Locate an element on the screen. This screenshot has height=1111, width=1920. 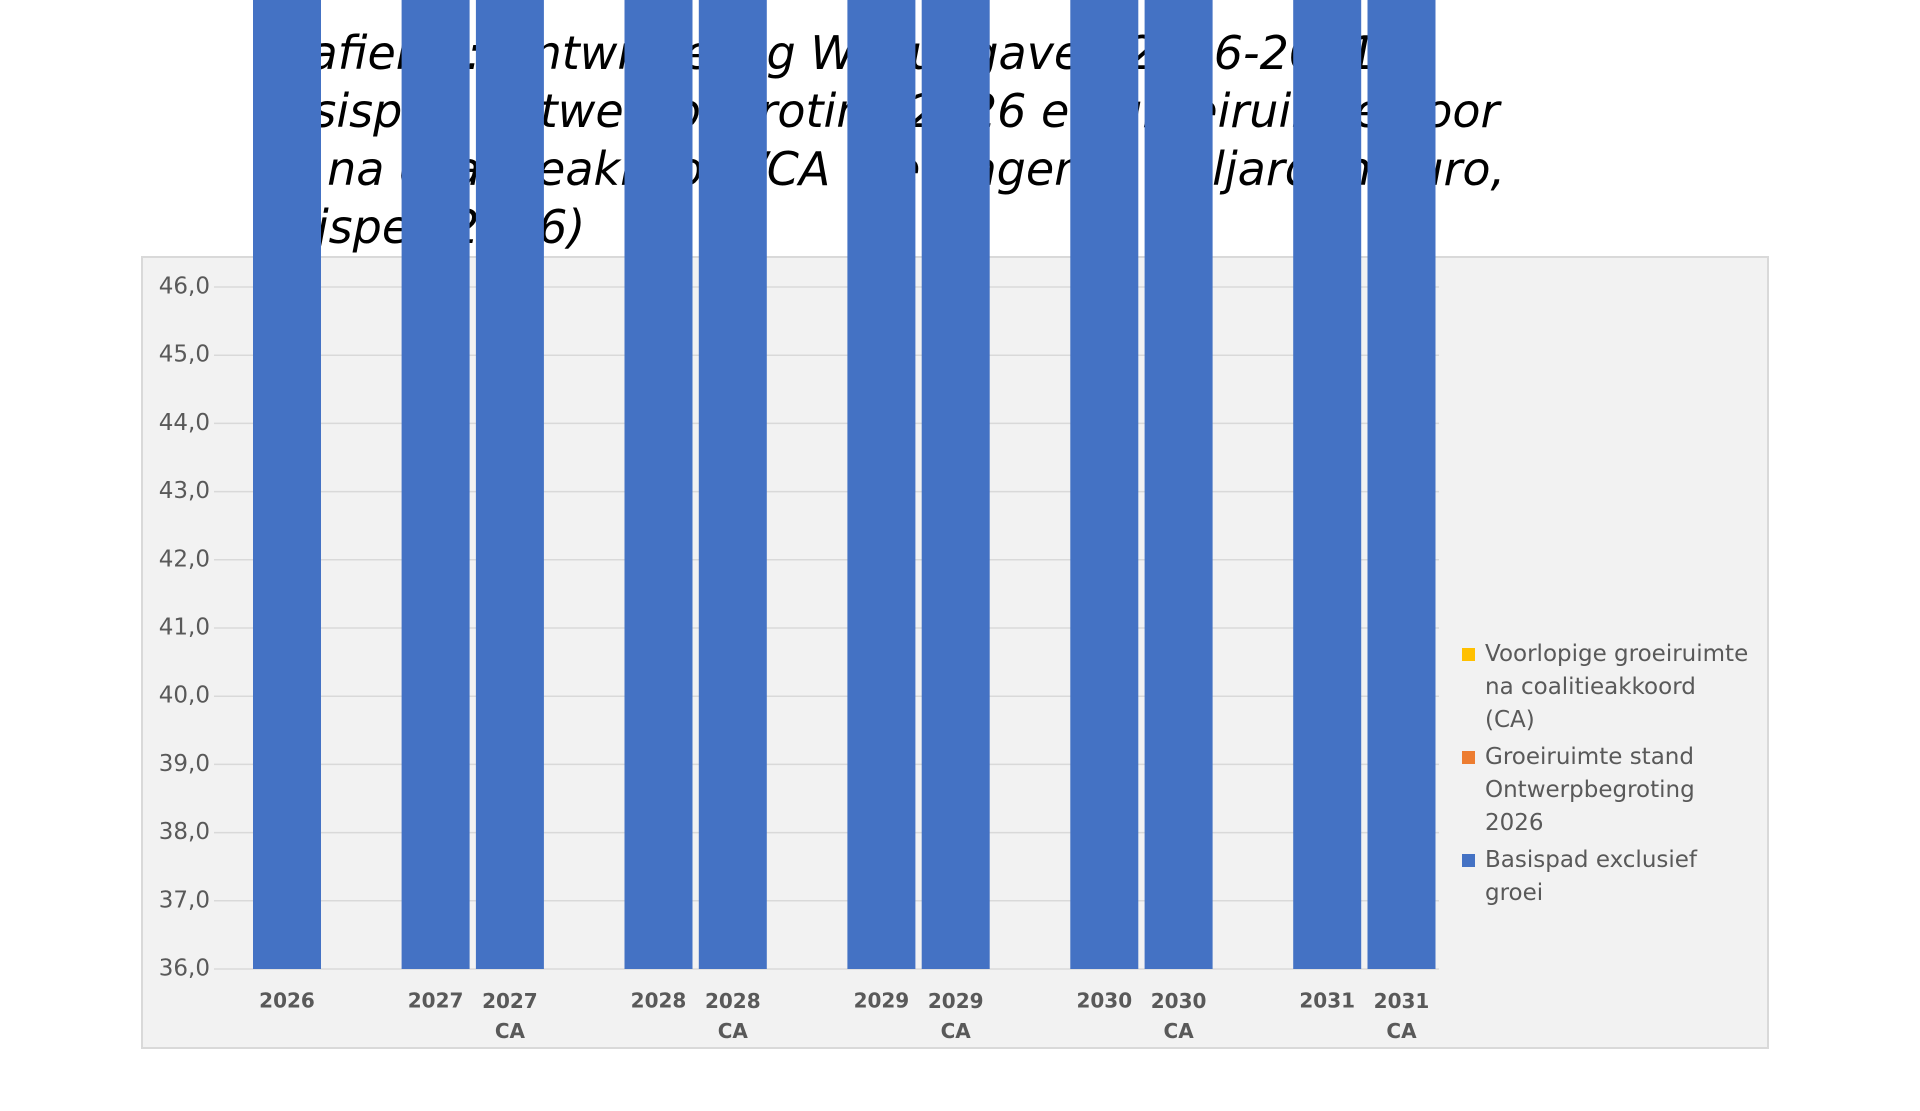
x-tick-label: 2027 is located at coordinates (436, 1001).